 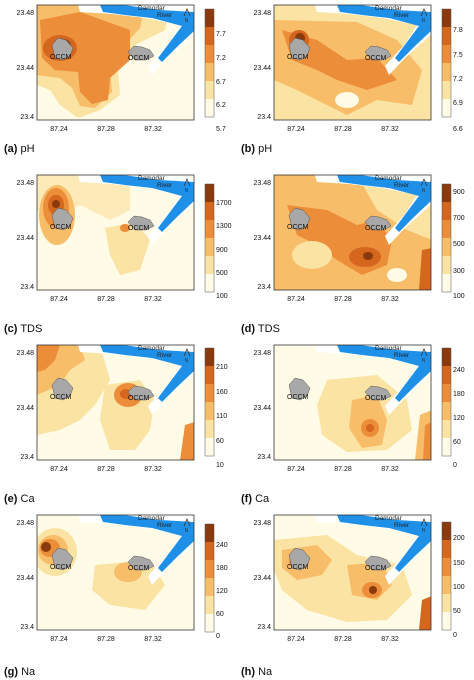 I want to click on panel-letter: (b), so click(x=248, y=149).